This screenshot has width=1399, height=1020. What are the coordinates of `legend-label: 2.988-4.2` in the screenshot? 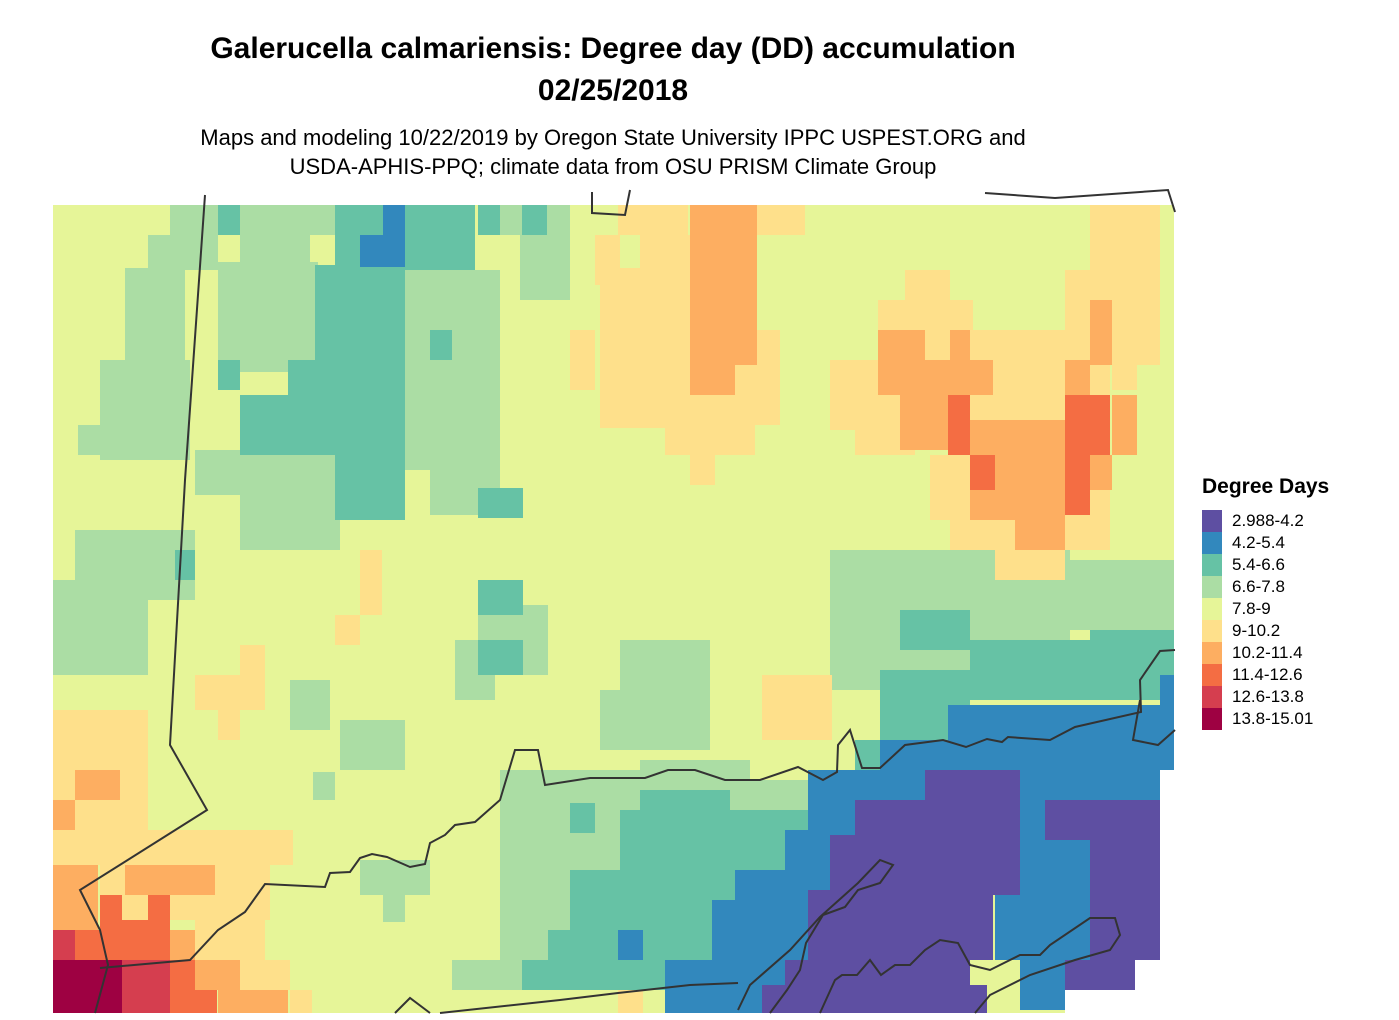 It's located at (1268, 520).